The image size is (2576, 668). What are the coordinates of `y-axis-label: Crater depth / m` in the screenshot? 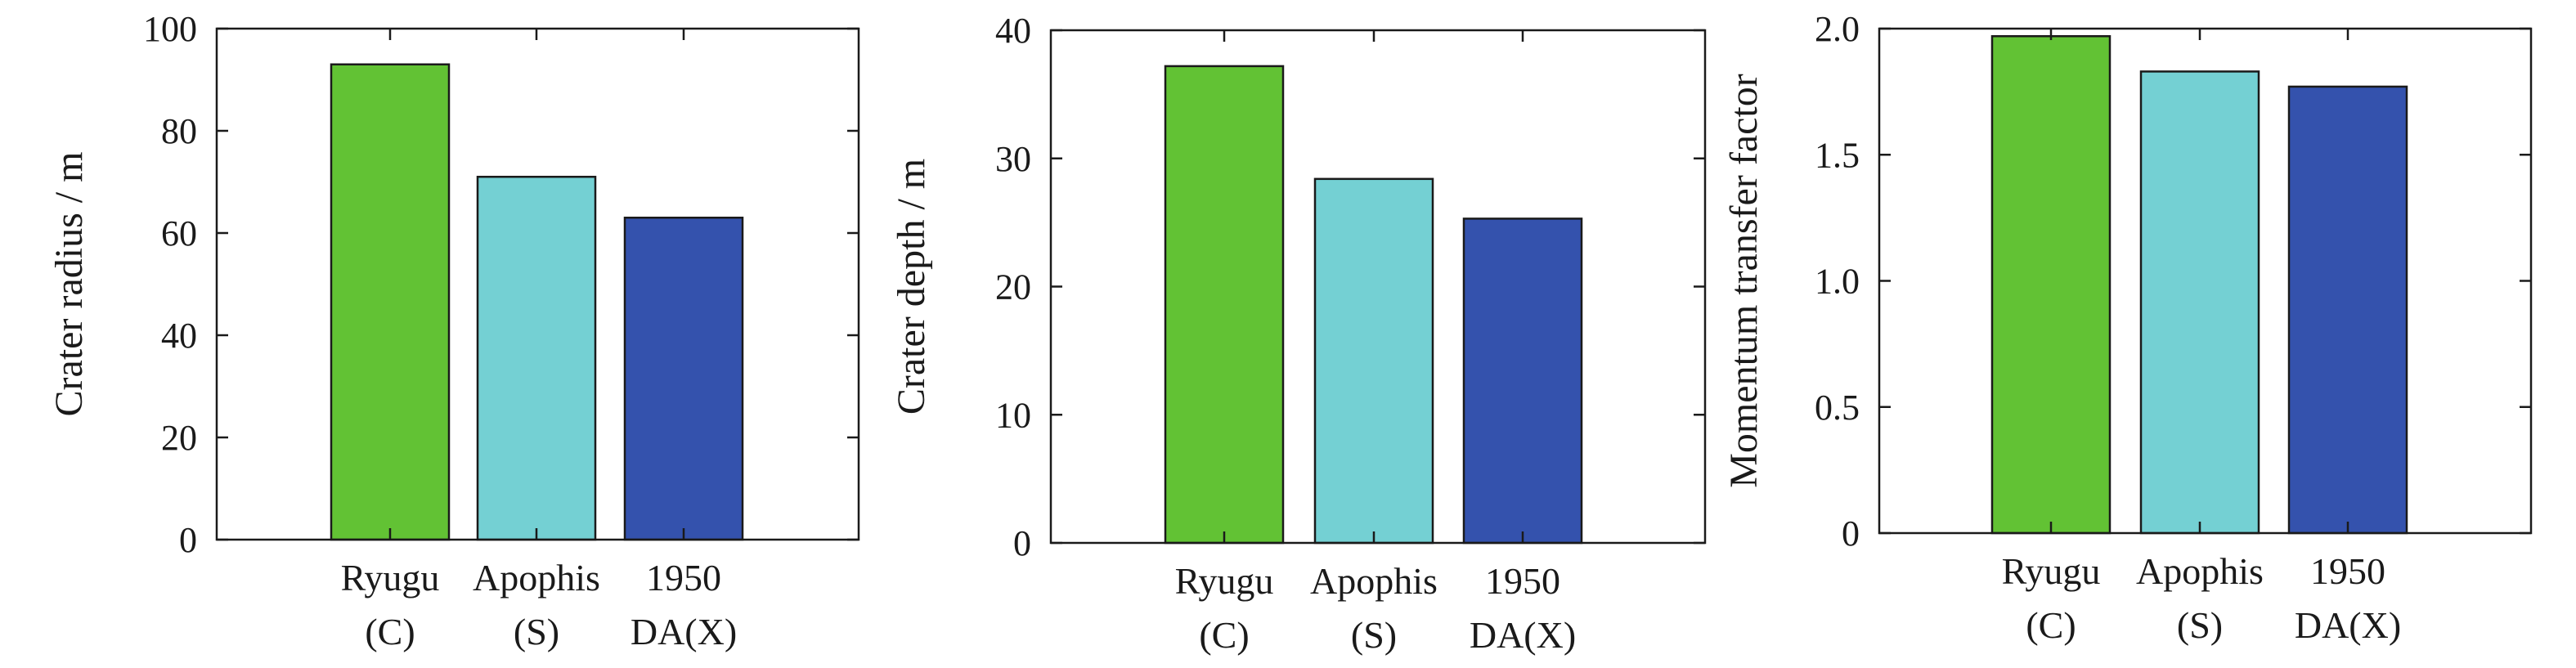 It's located at (911, 287).